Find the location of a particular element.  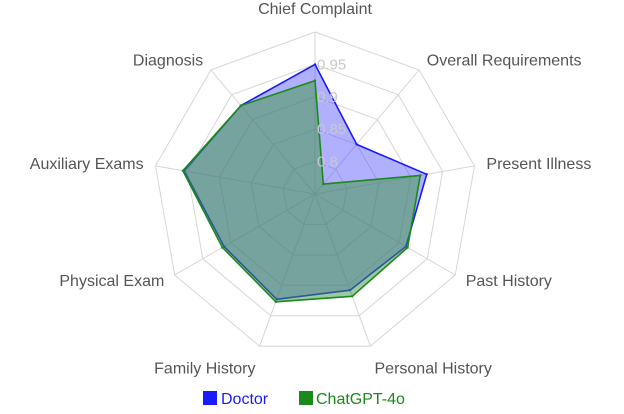

legend-swatch-doctor is located at coordinates (210, 398).